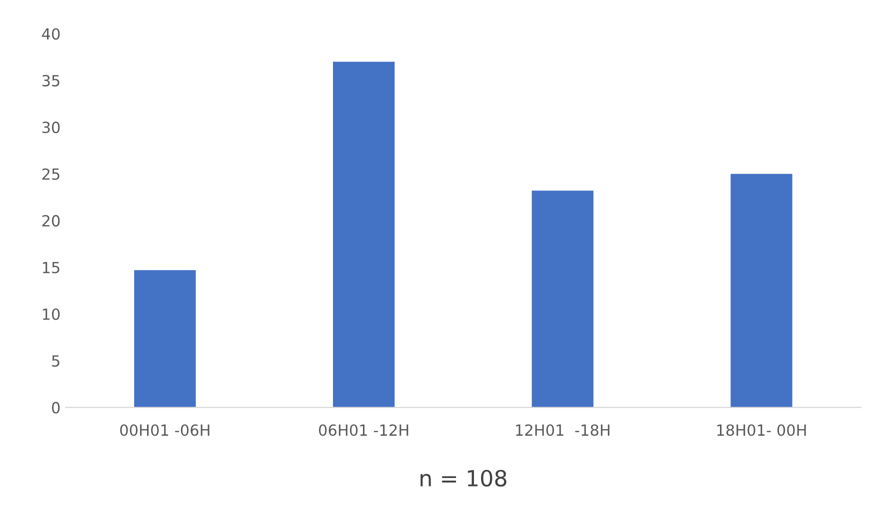 This screenshot has width=874, height=519. I want to click on x-axis-title: n = 108, so click(463, 478).